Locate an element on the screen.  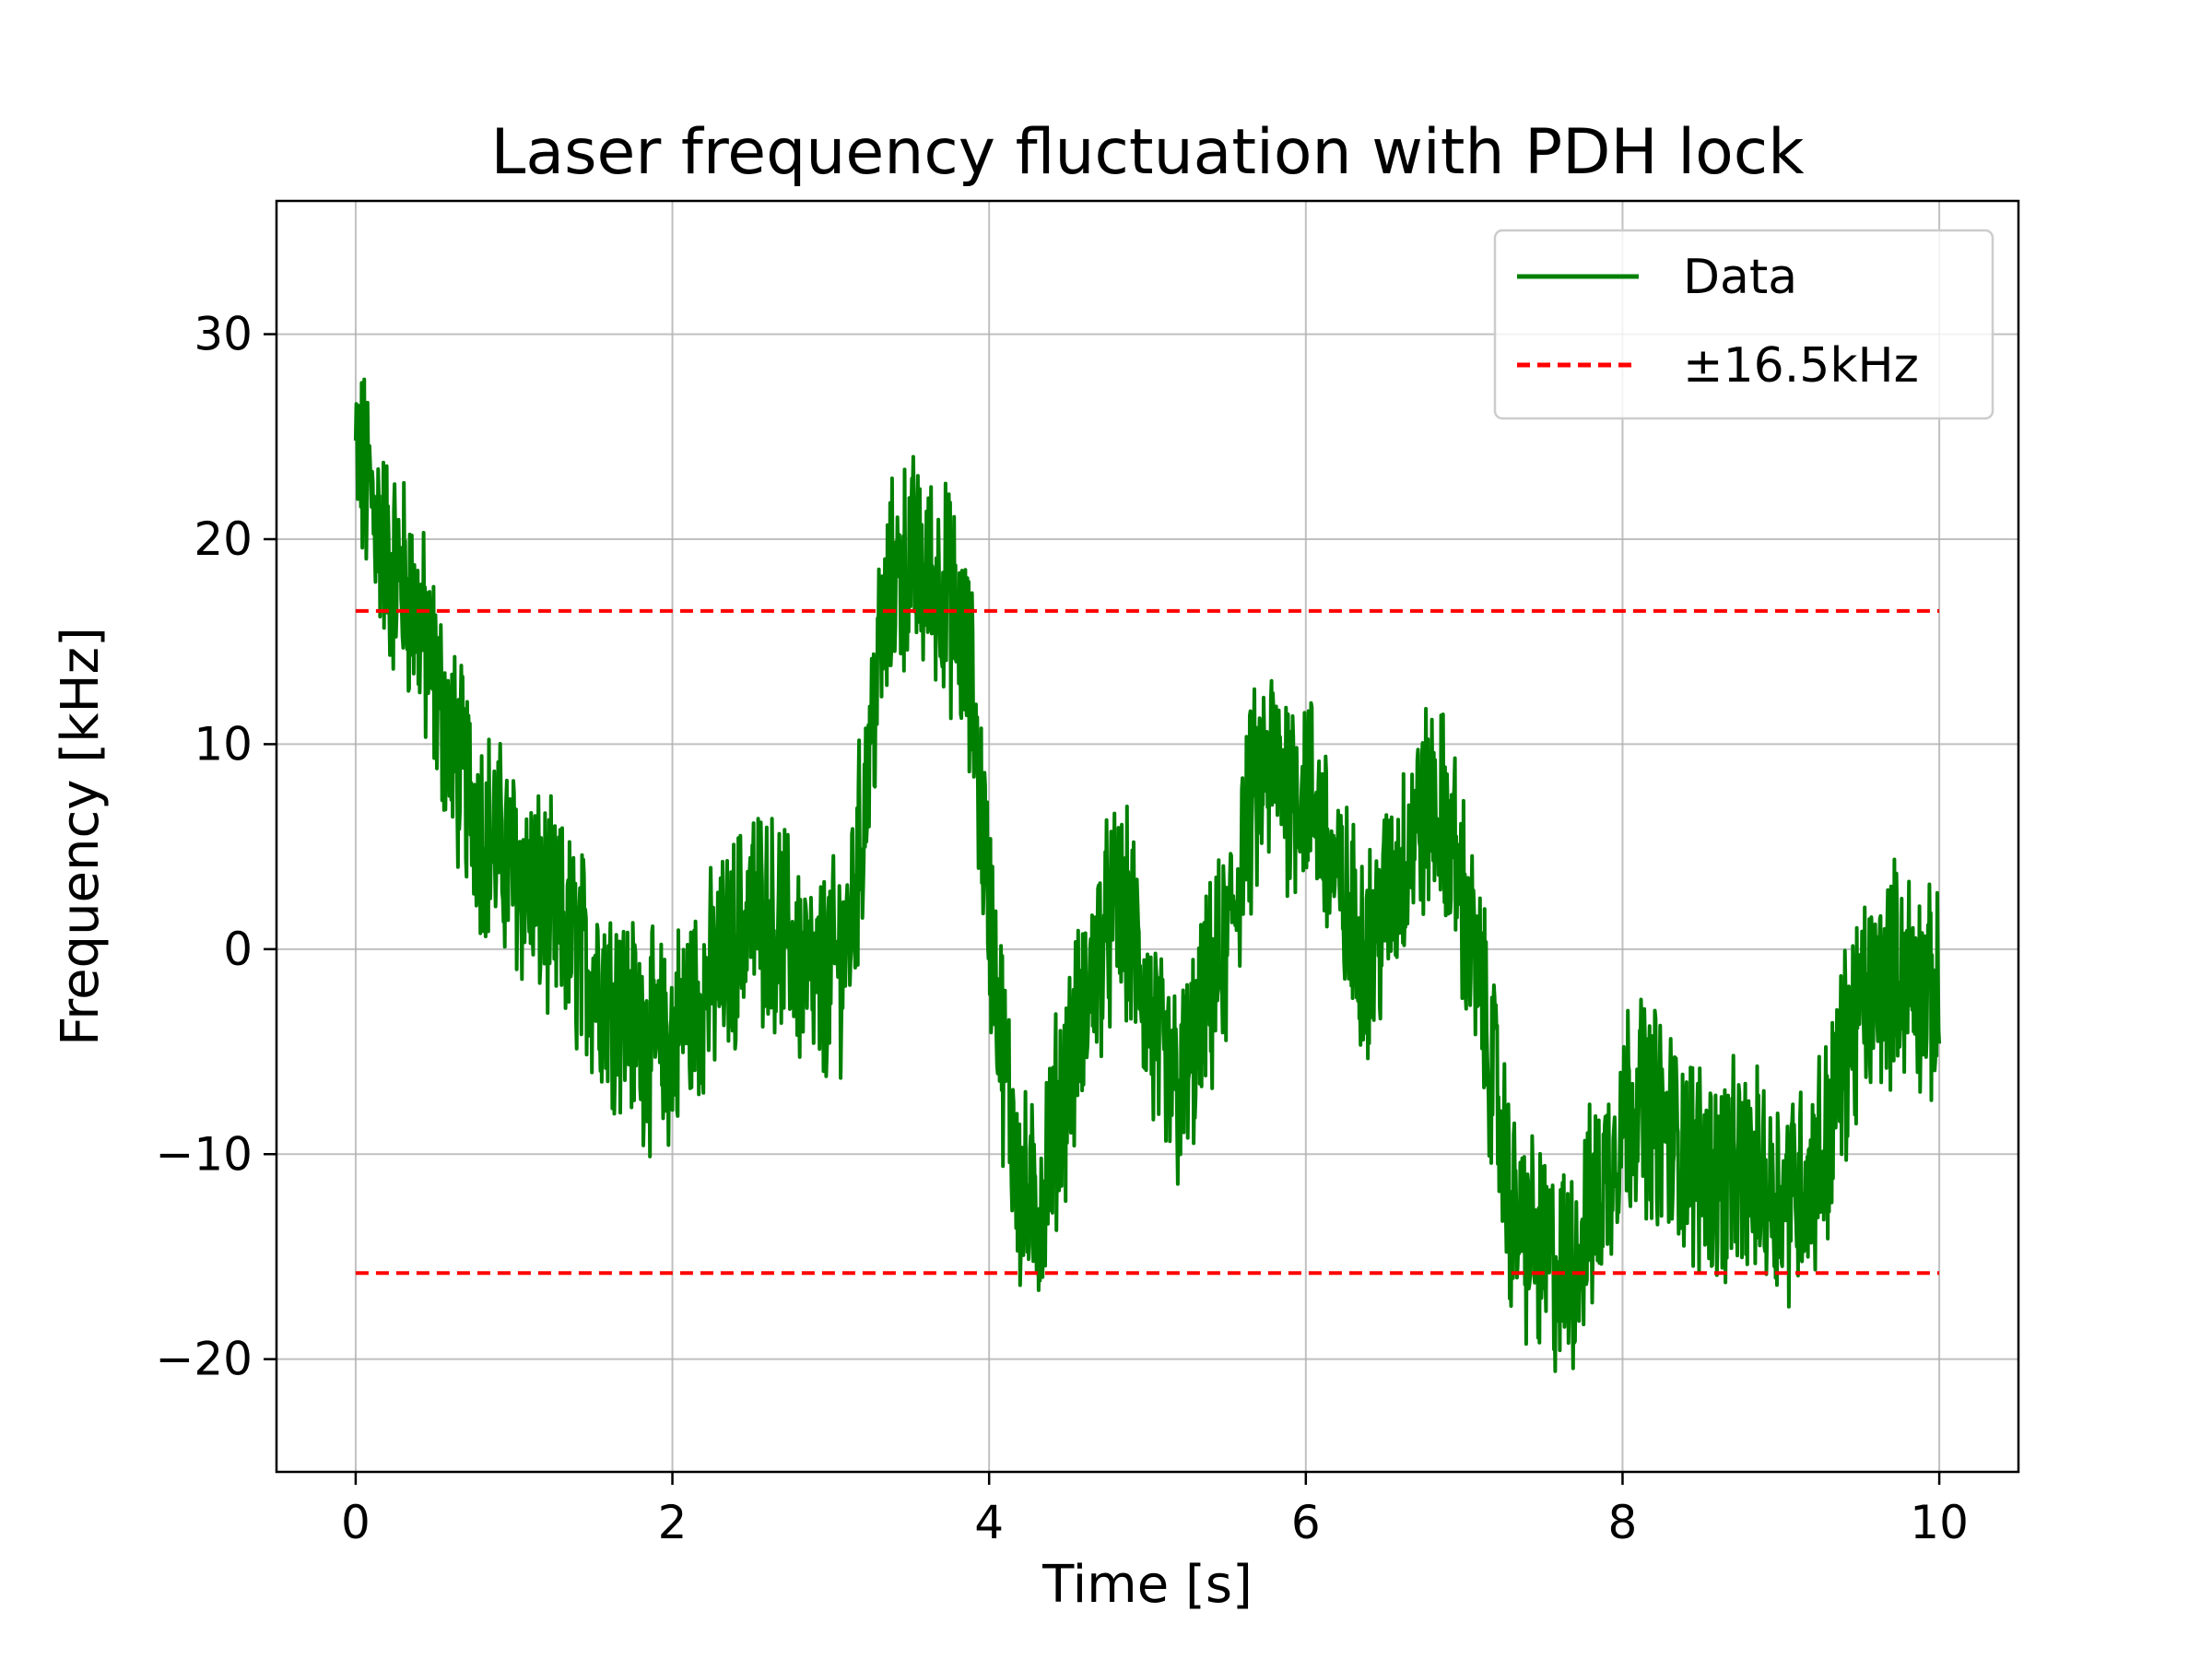
y-tick-label: 0 is located at coordinates (238, 949).